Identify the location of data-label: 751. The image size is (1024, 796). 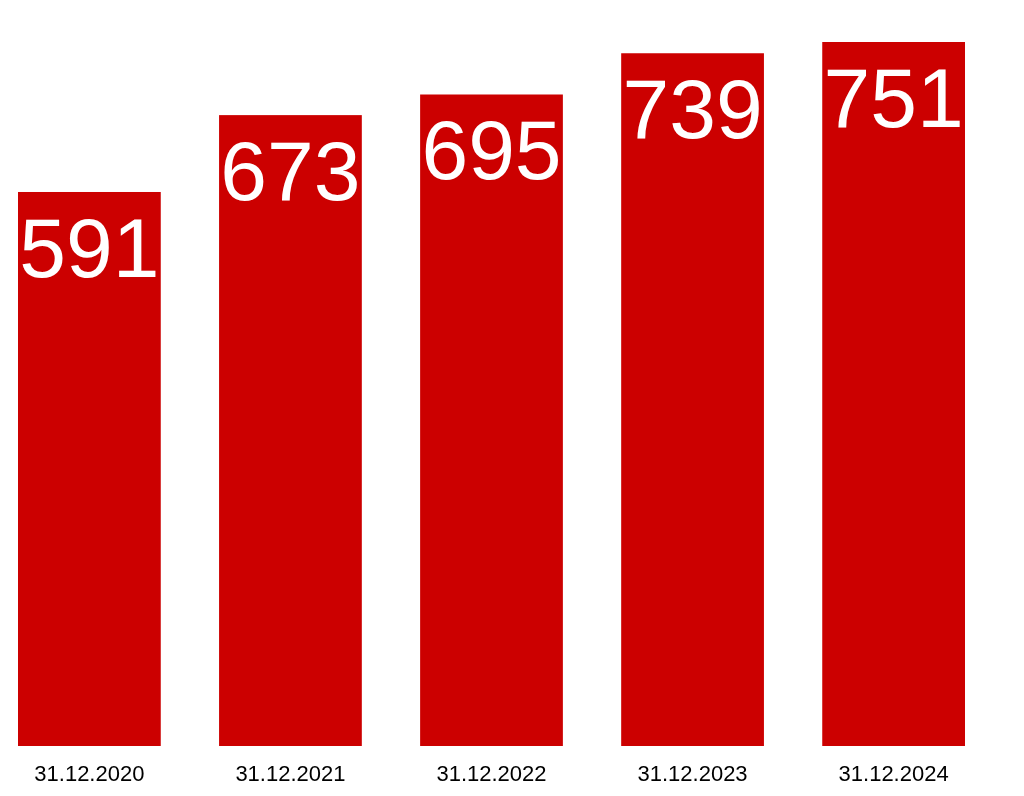
(893, 98).